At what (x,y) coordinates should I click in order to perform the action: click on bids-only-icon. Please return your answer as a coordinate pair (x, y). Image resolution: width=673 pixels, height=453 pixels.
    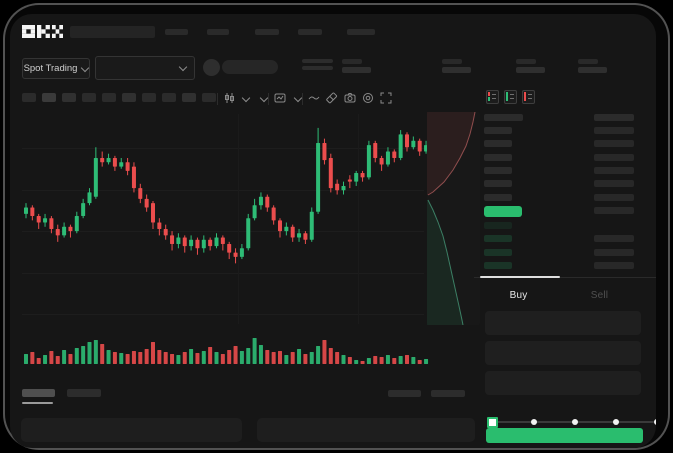
    Looking at the image, I should click on (510, 97).